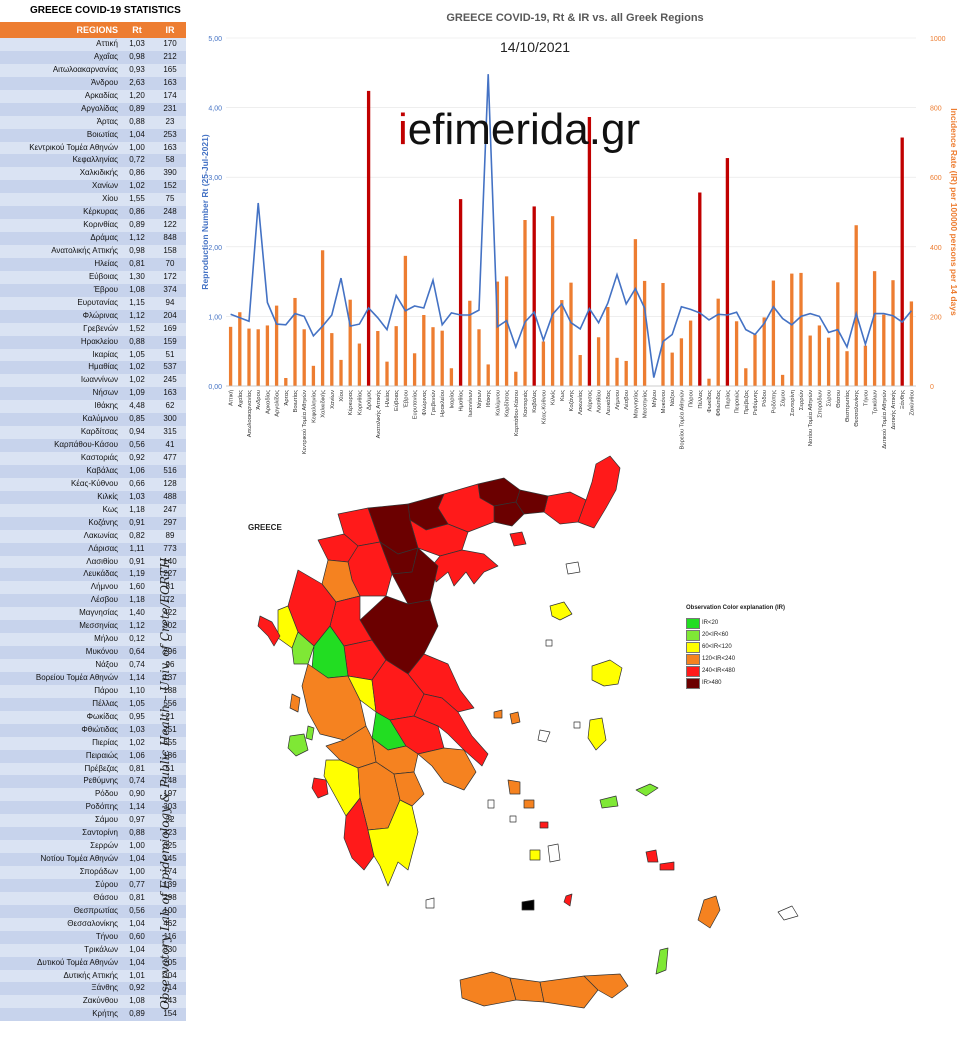 The width and height of the screenshot is (960, 1042). I want to click on table-row: Νήσων 1,09 163, so click(93, 394).